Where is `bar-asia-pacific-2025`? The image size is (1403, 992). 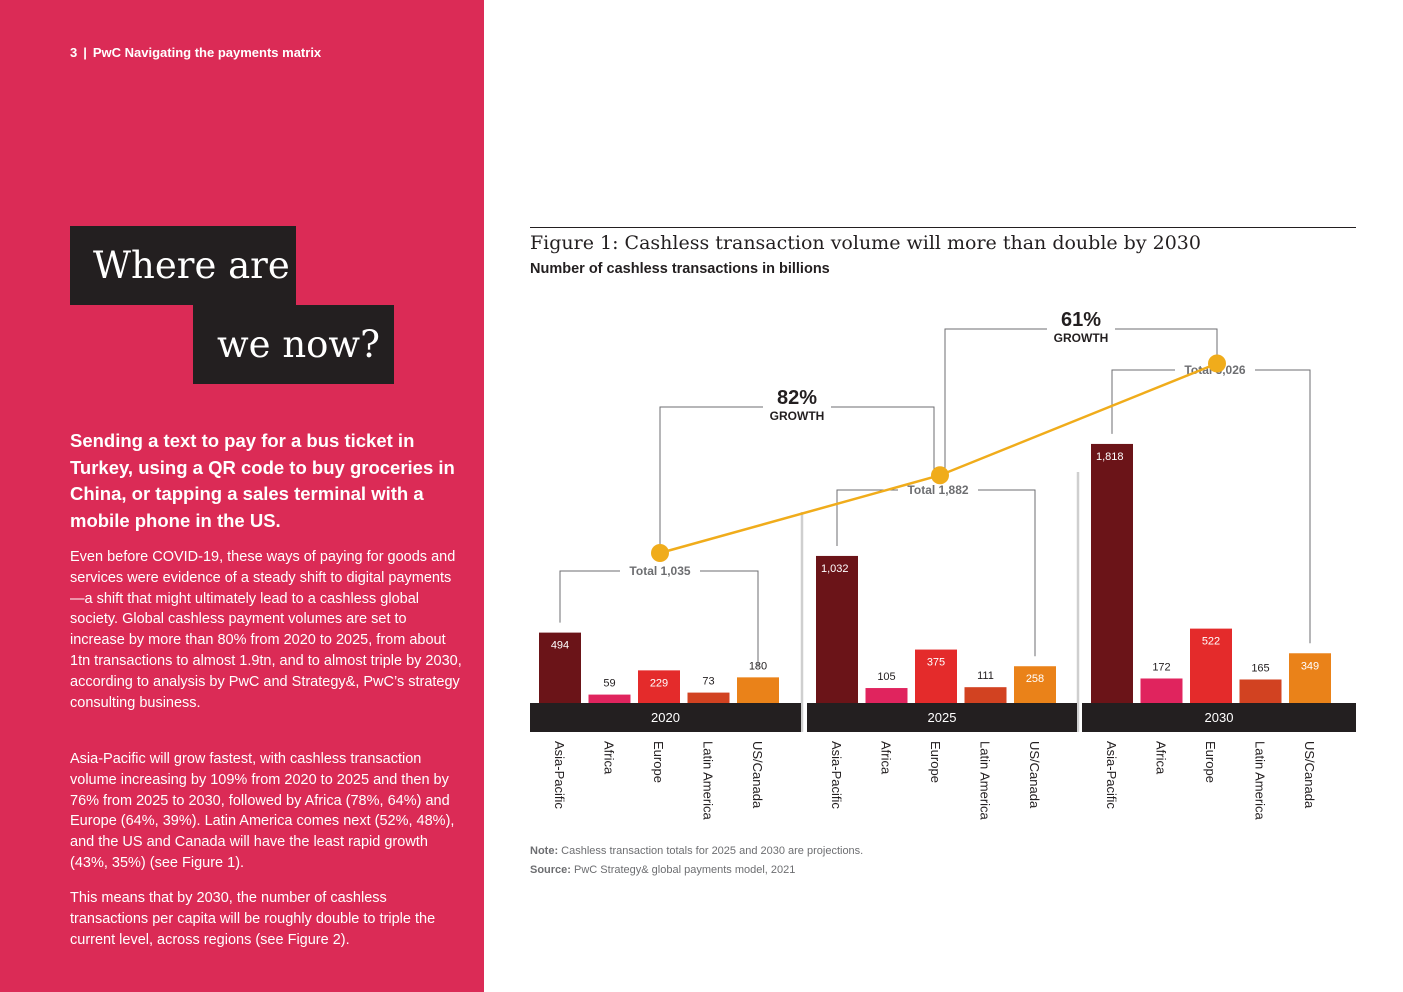
bar-asia-pacific-2025 is located at coordinates (837, 629).